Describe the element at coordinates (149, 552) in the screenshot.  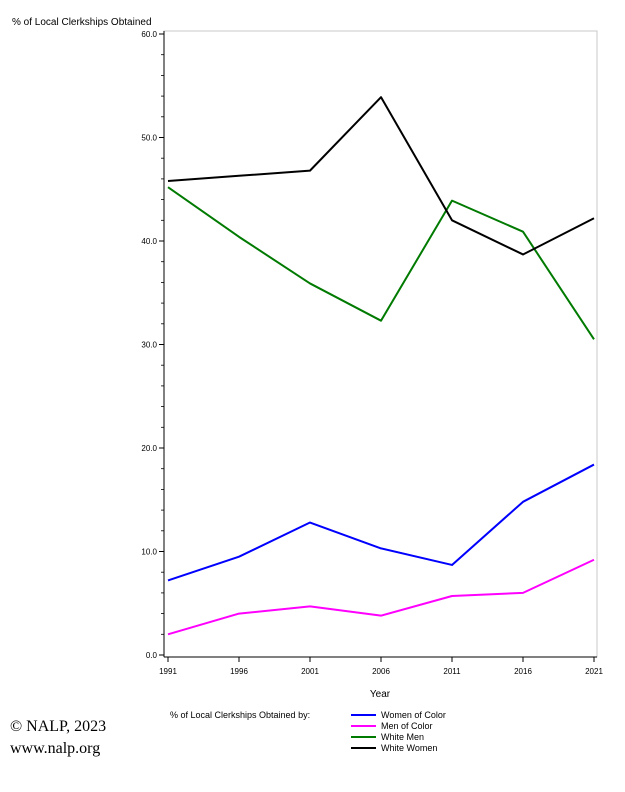
I see `y-tick-label: 10.0` at that location.